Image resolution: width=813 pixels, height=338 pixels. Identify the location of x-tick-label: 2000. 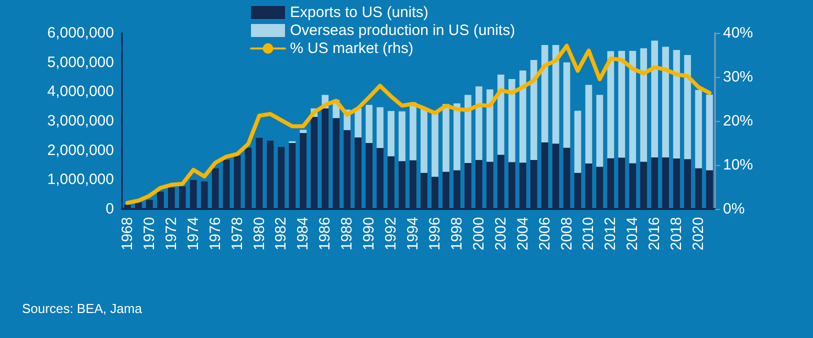
(479, 233).